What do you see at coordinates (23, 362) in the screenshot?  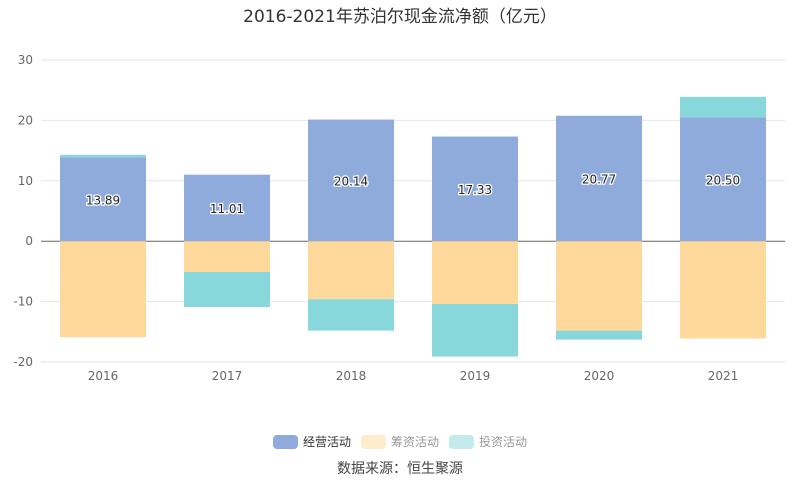 I see `y-tick-label: -20` at bounding box center [23, 362].